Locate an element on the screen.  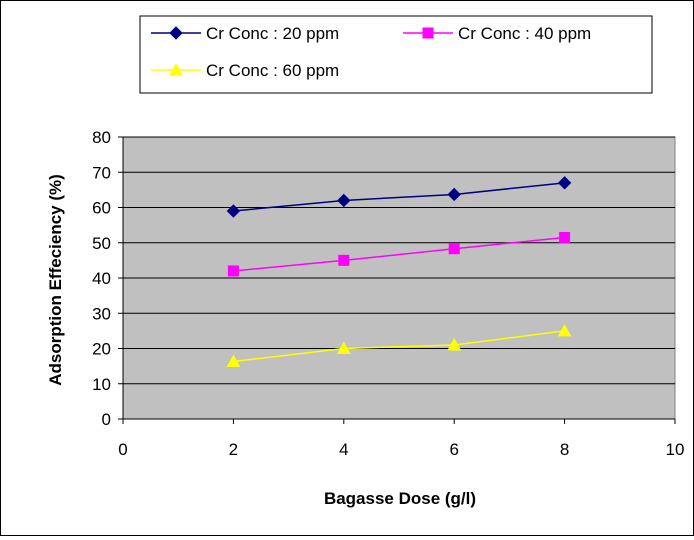
x-tick-label: 4 is located at coordinates (343, 449).